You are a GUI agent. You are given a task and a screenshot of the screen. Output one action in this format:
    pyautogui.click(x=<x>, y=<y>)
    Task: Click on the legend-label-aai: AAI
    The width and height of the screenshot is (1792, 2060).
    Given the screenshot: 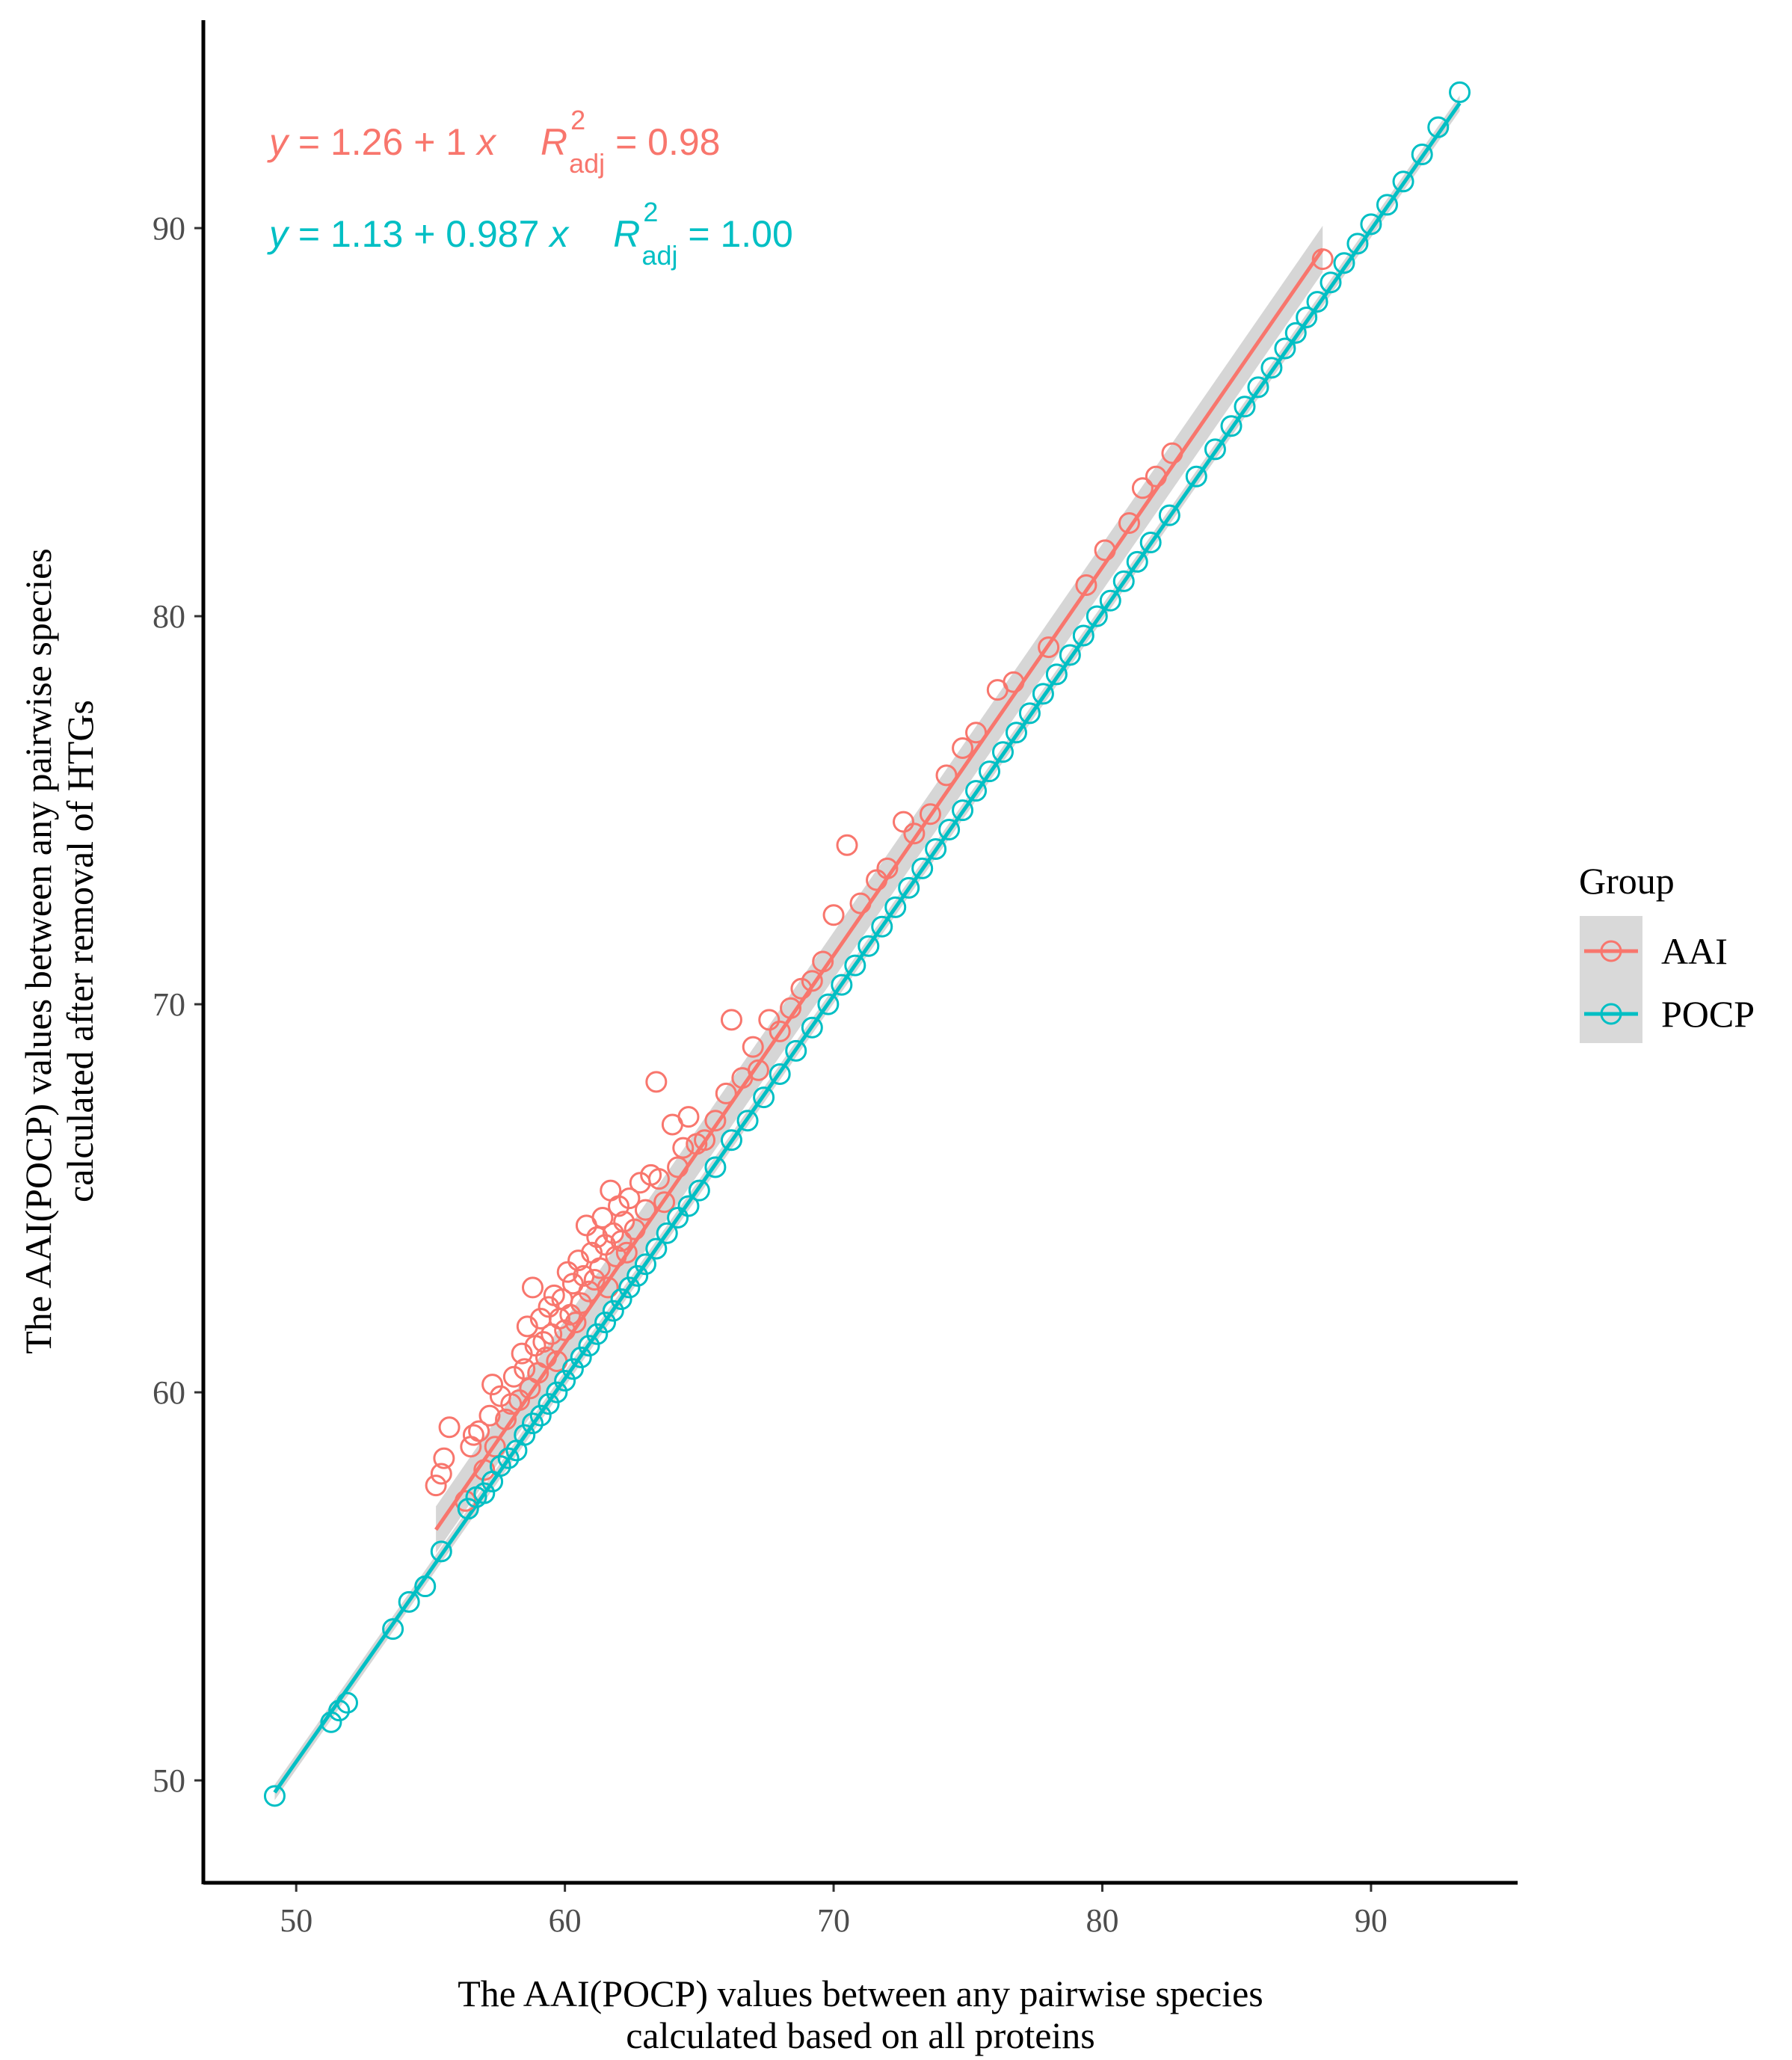 What is the action you would take?
    pyautogui.click(x=1694, y=951)
    